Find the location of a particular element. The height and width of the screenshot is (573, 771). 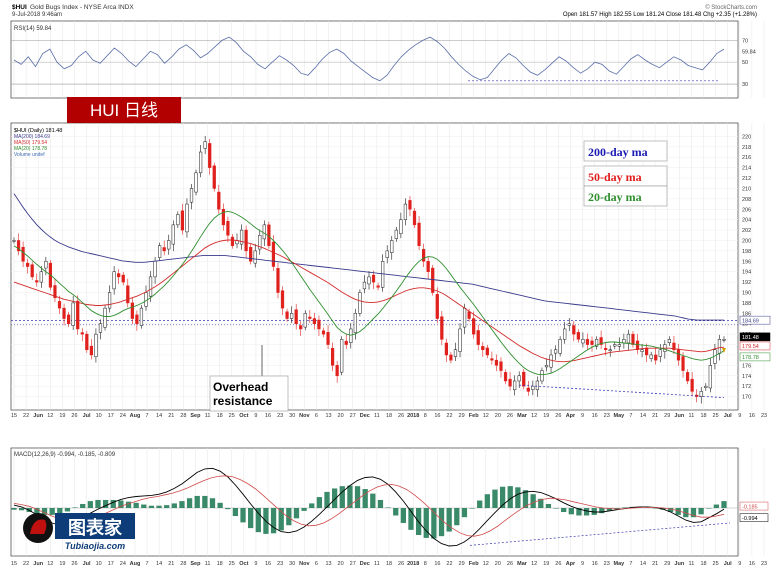

x-tick-label: 14 is located at coordinates (159, 564).